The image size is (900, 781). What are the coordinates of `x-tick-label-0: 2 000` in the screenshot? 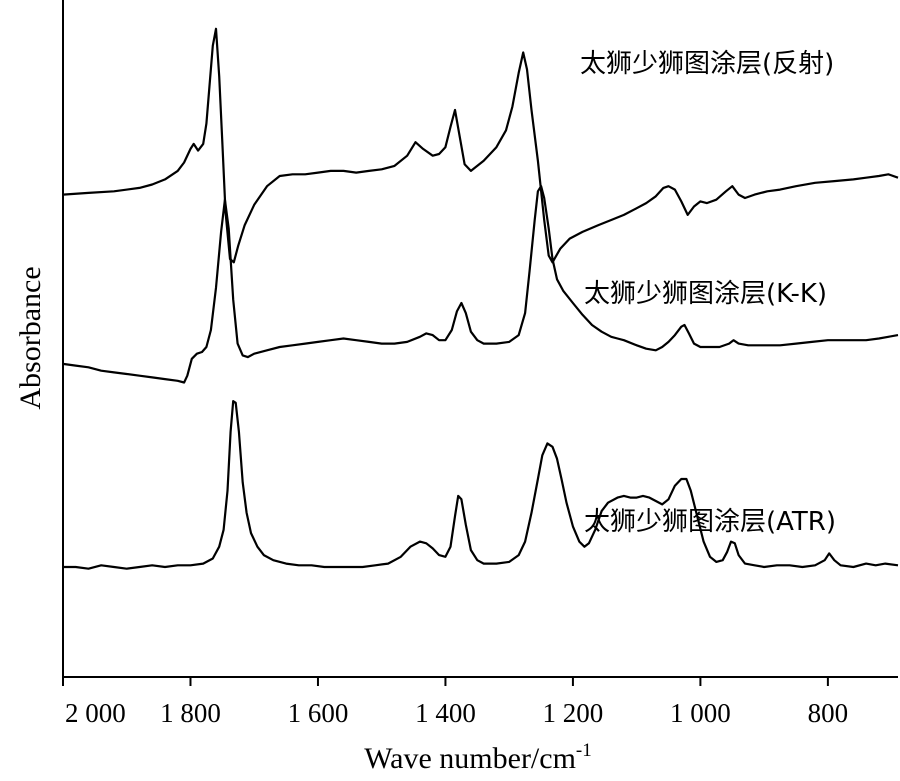 It's located at (95, 713).